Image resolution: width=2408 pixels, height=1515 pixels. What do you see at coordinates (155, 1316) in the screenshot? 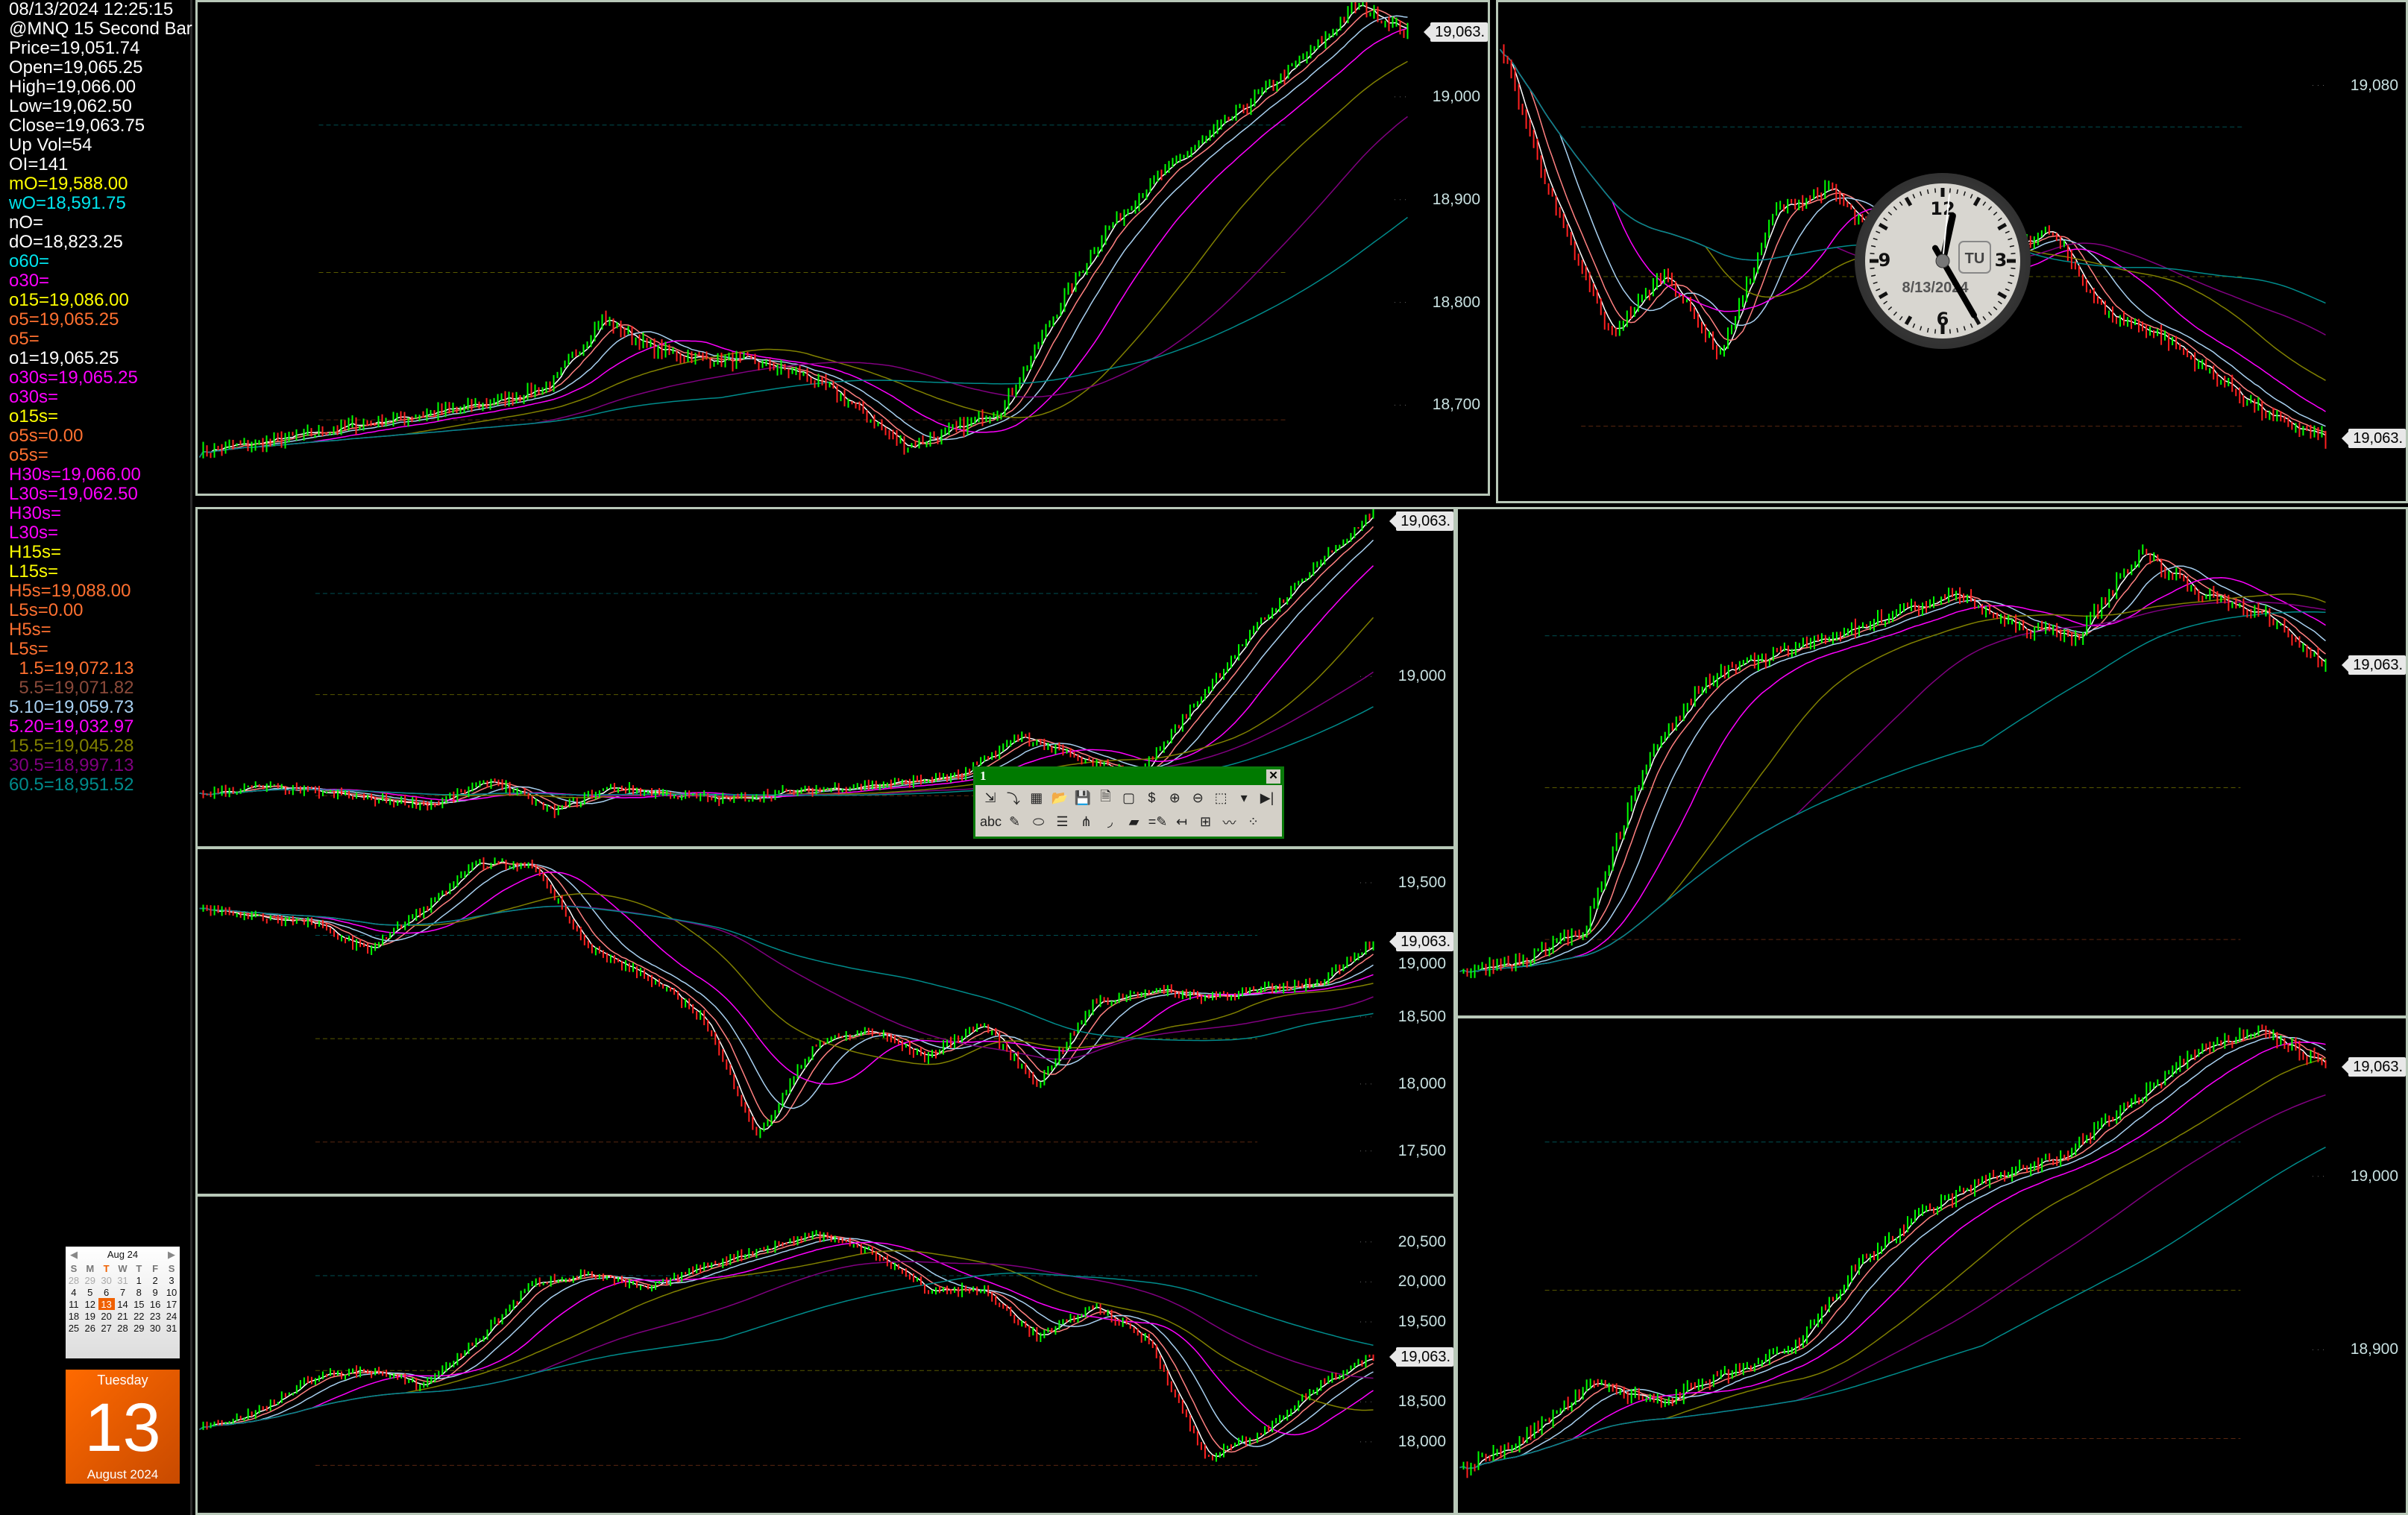
I see `calendar-day: 23` at bounding box center [155, 1316].